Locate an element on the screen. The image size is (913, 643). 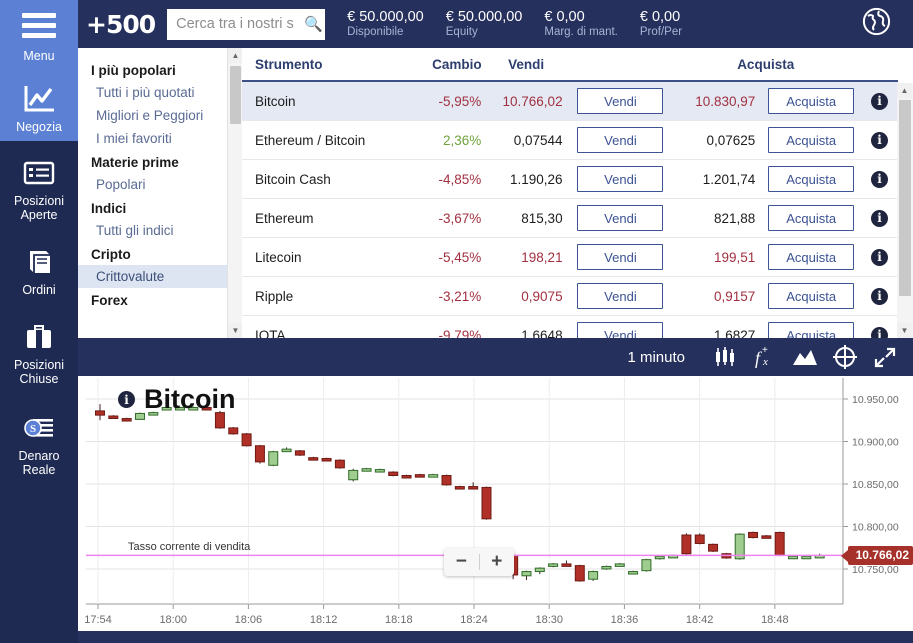
list-icon is located at coordinates (39, 173).